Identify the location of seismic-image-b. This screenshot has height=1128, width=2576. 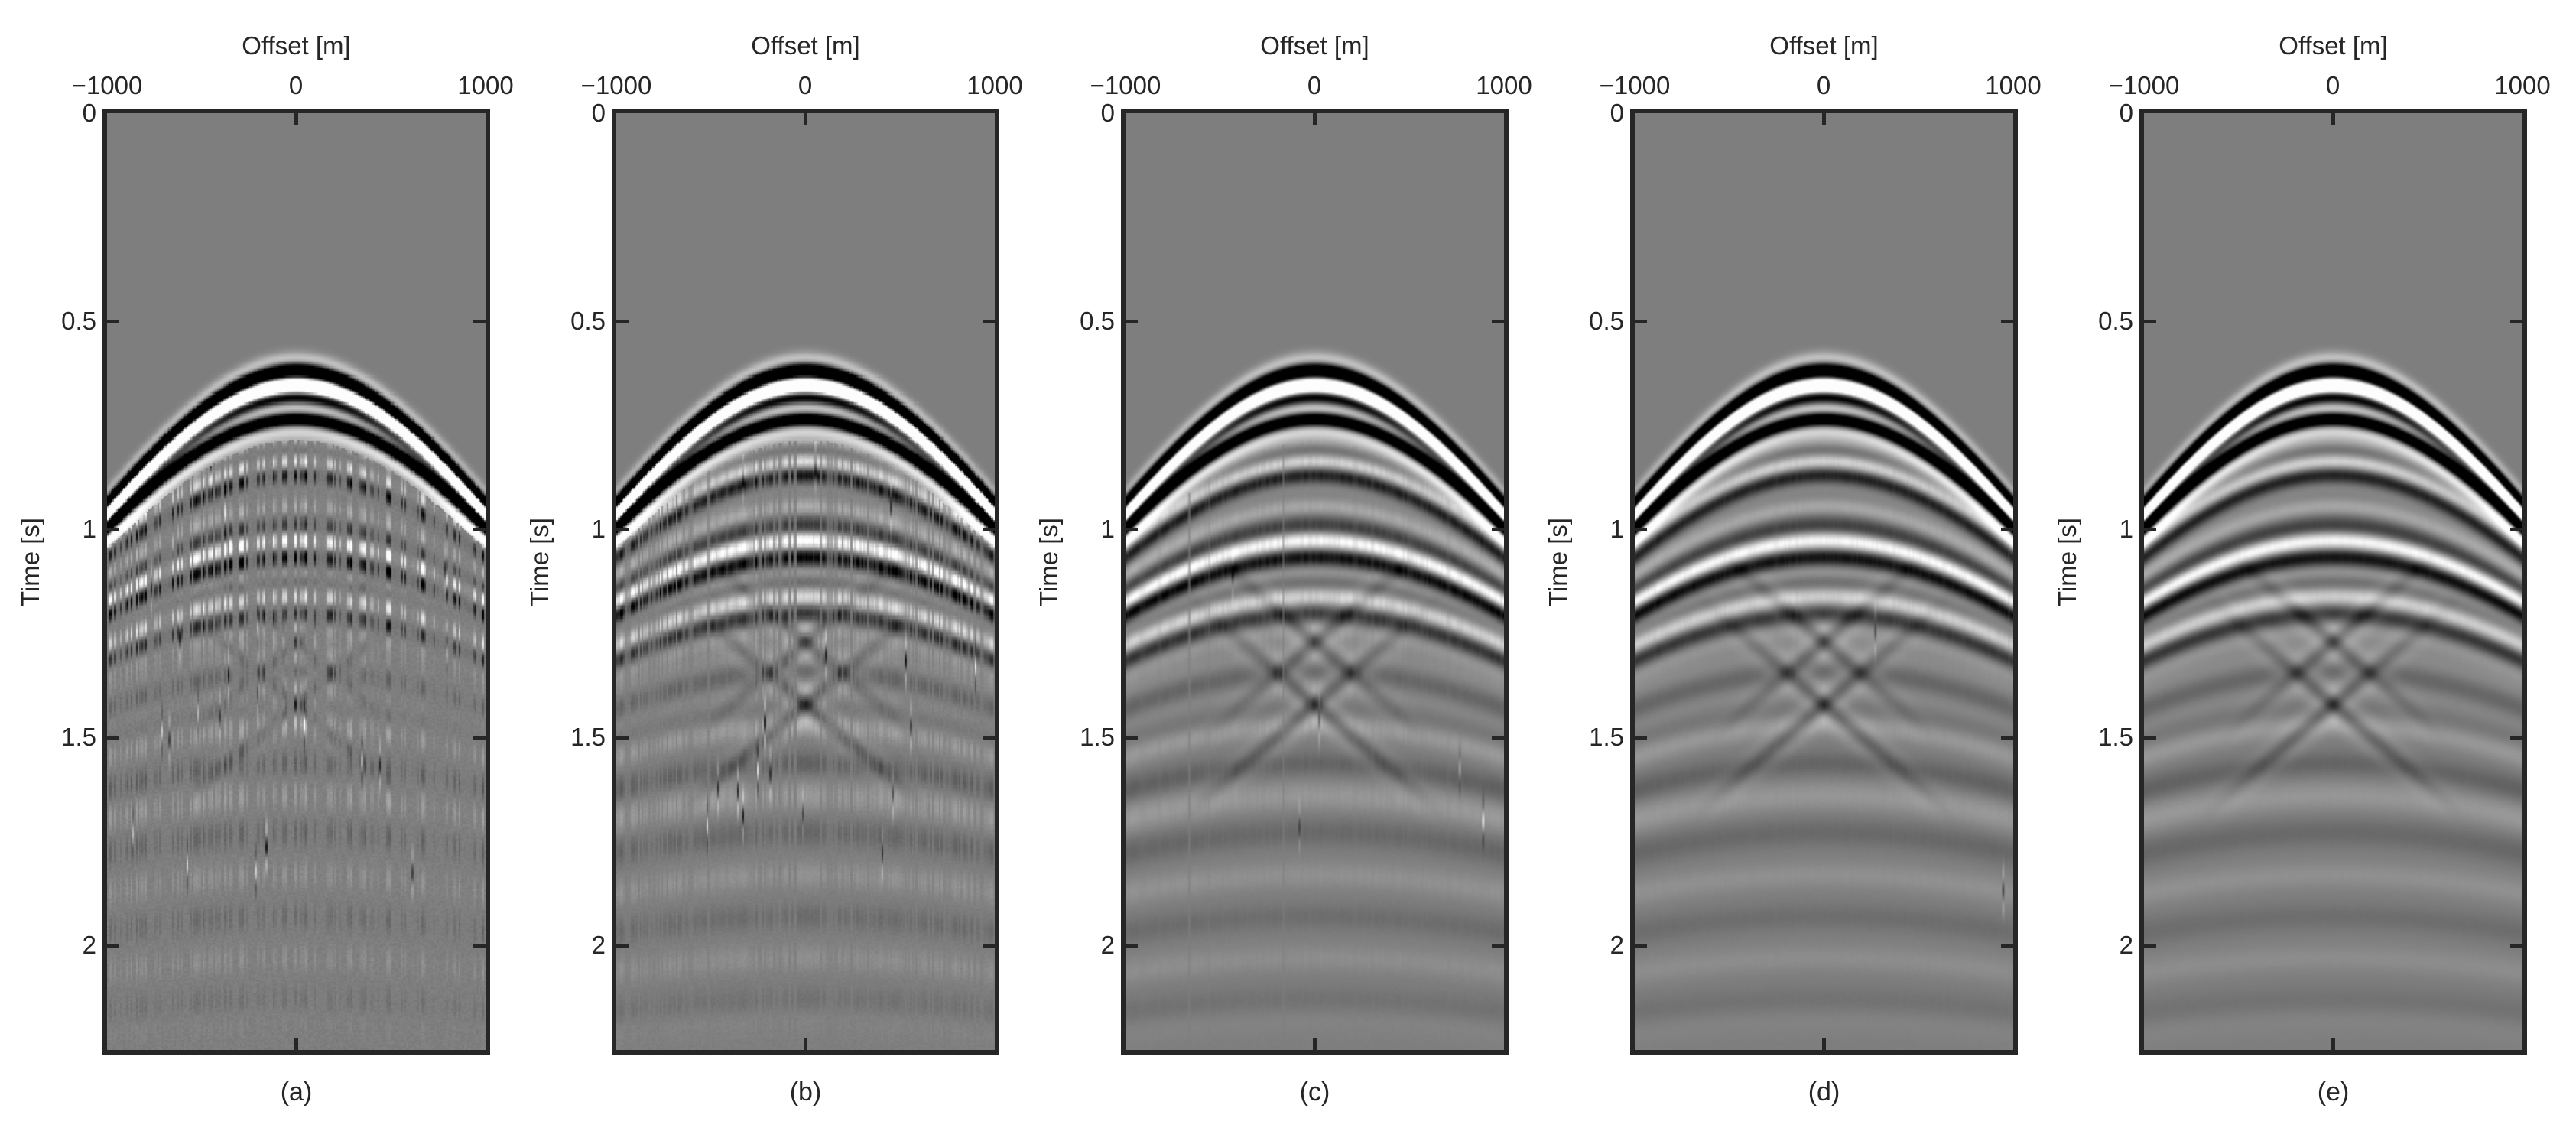
(806, 581).